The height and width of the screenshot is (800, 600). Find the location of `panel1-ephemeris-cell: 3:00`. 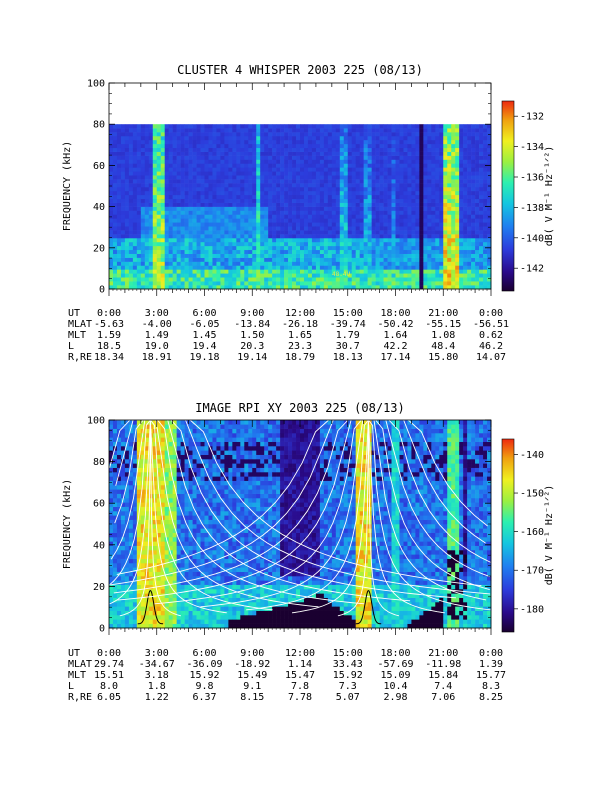

panel1-ephemeris-cell: 3:00 is located at coordinates (157, 313).